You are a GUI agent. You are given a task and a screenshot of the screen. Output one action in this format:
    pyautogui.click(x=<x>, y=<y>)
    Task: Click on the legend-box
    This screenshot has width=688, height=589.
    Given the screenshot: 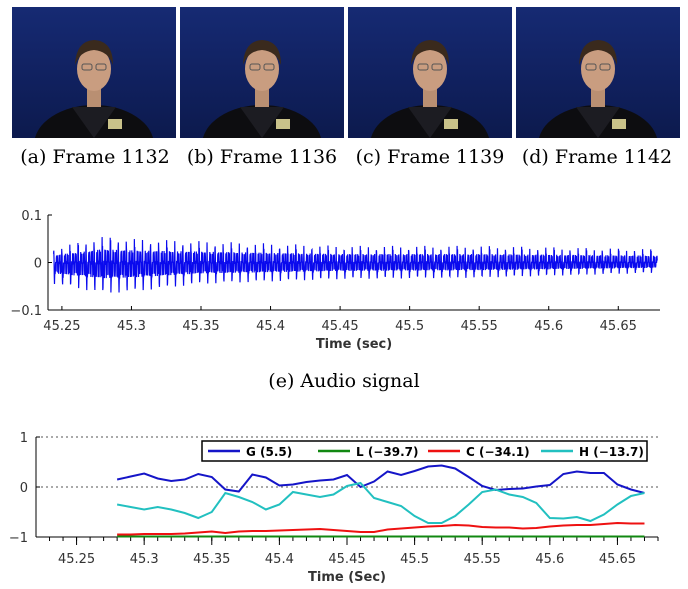 What is the action you would take?
    pyautogui.click(x=424, y=451)
    